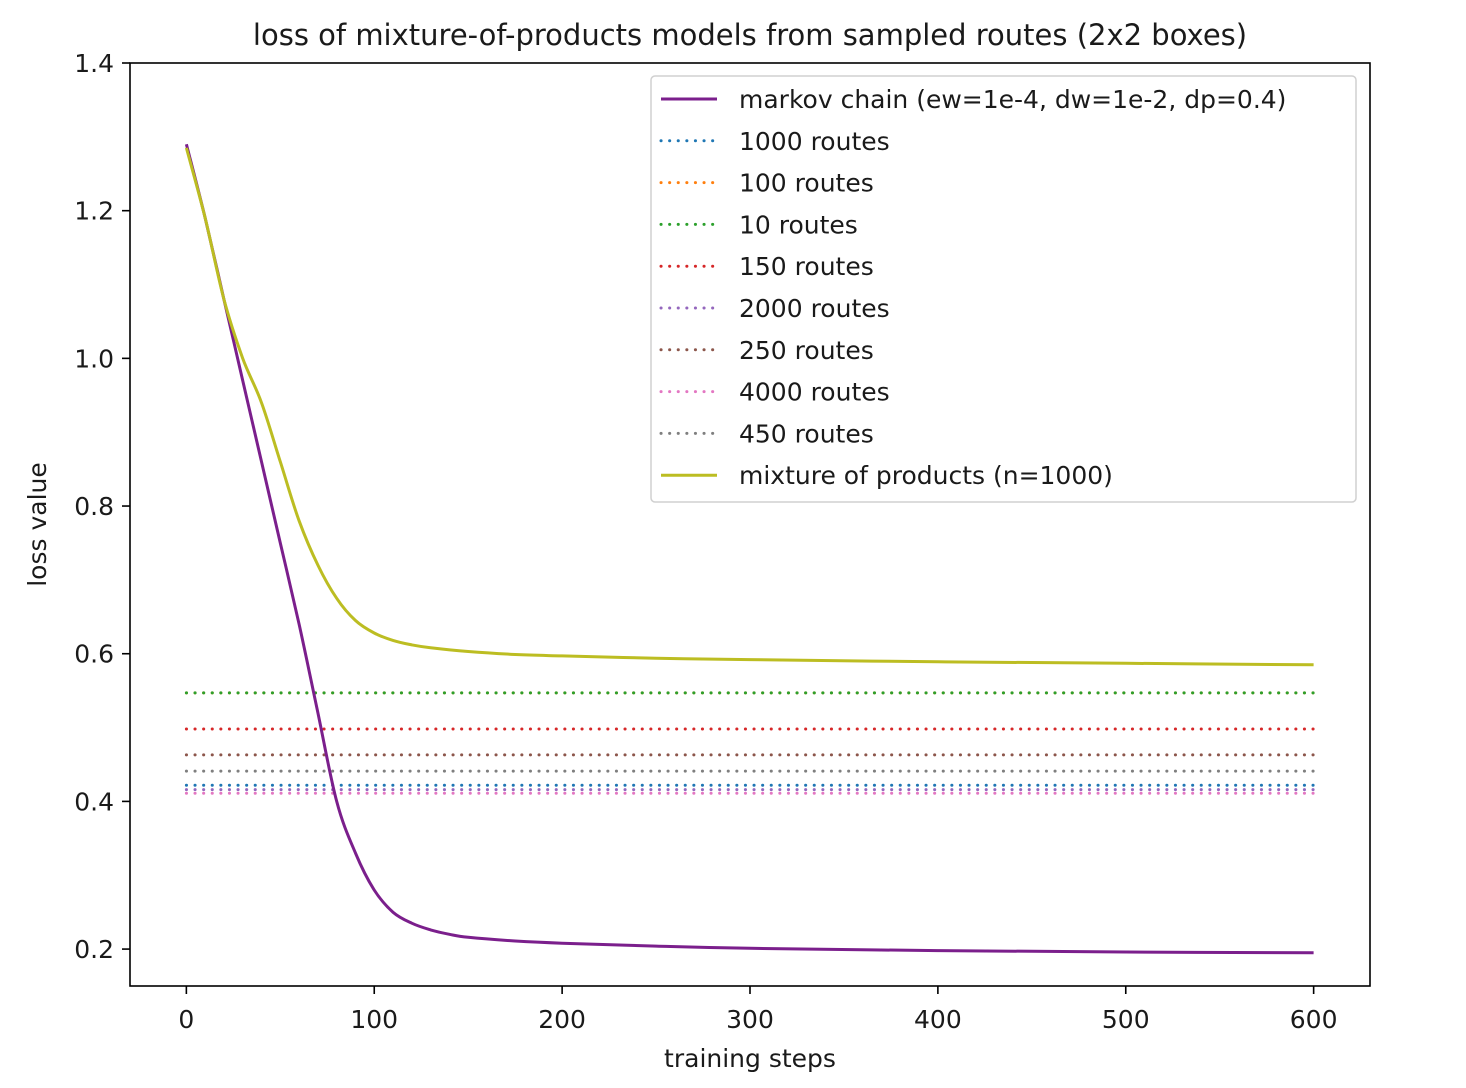 The width and height of the screenshot is (1466, 1088). What do you see at coordinates (94, 506) in the screenshot?
I see `y-tick-label: 0.8` at bounding box center [94, 506].